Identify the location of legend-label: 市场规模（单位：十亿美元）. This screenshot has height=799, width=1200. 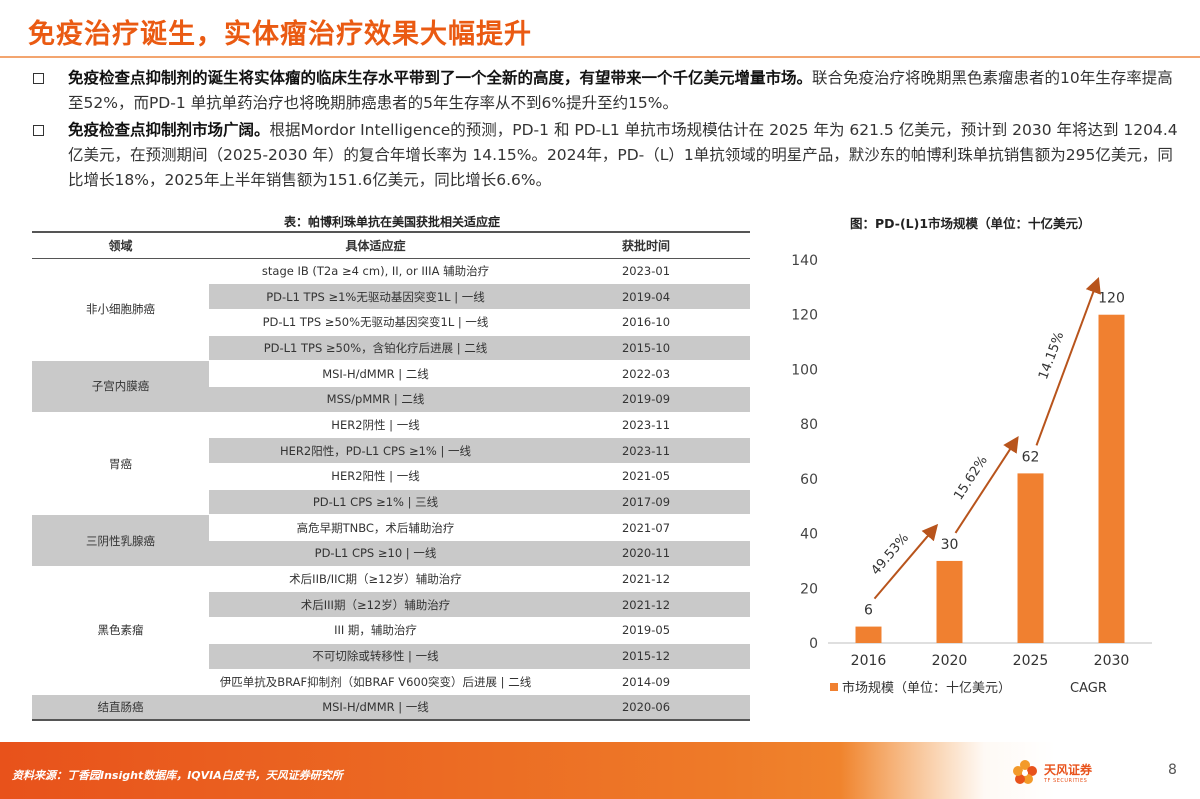
(926, 688).